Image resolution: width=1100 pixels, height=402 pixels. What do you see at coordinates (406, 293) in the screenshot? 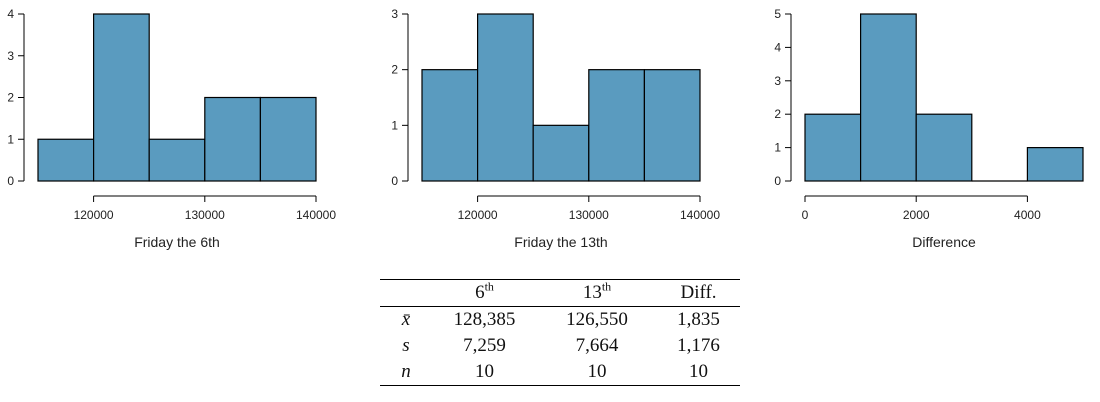
I see `table-header-blank` at bounding box center [406, 293].